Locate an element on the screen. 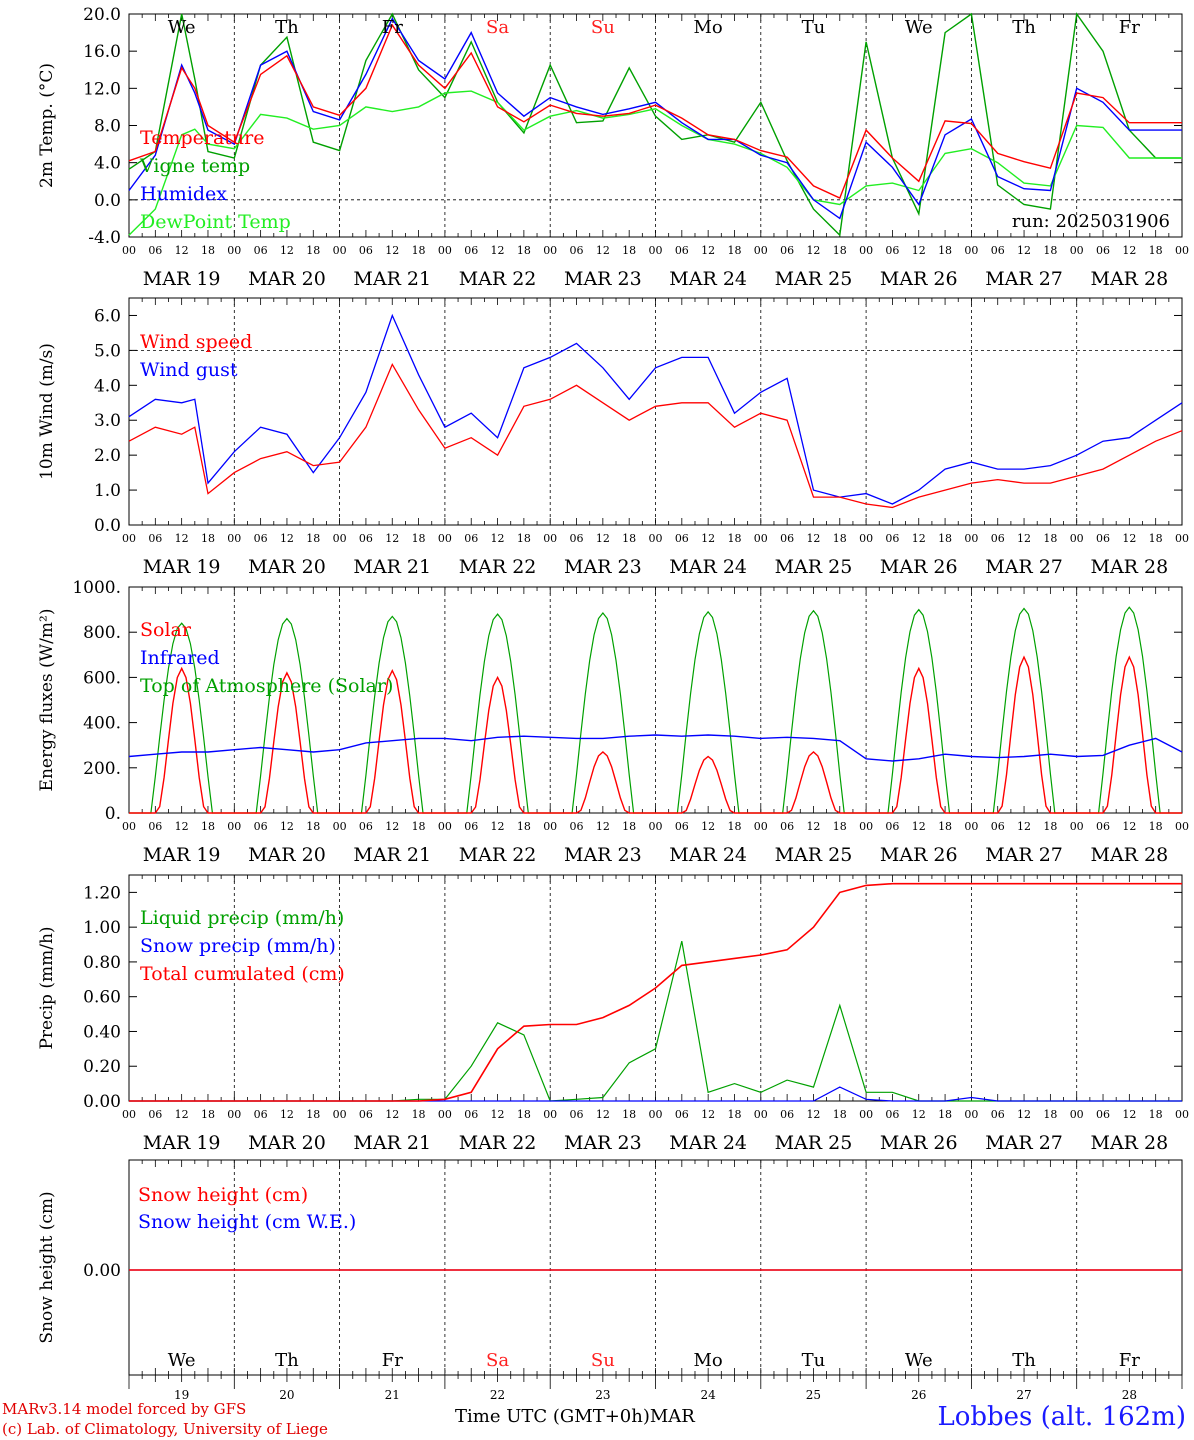 The height and width of the screenshot is (1440, 1194). date-label: MAR 19 is located at coordinates (182, 279).